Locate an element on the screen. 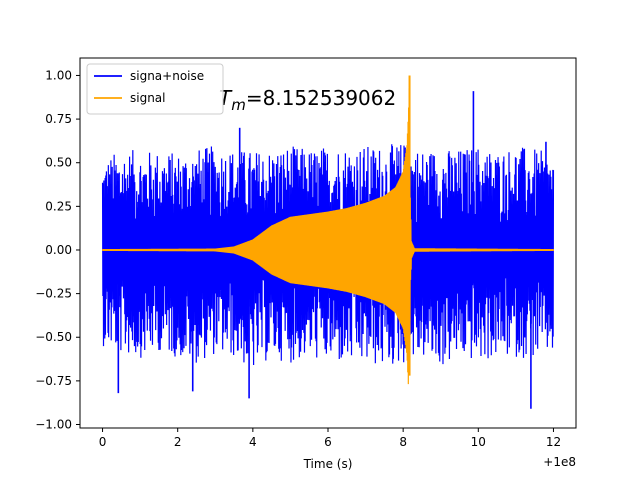  legend-label-signal-noise: signa+noise is located at coordinates (167, 76).